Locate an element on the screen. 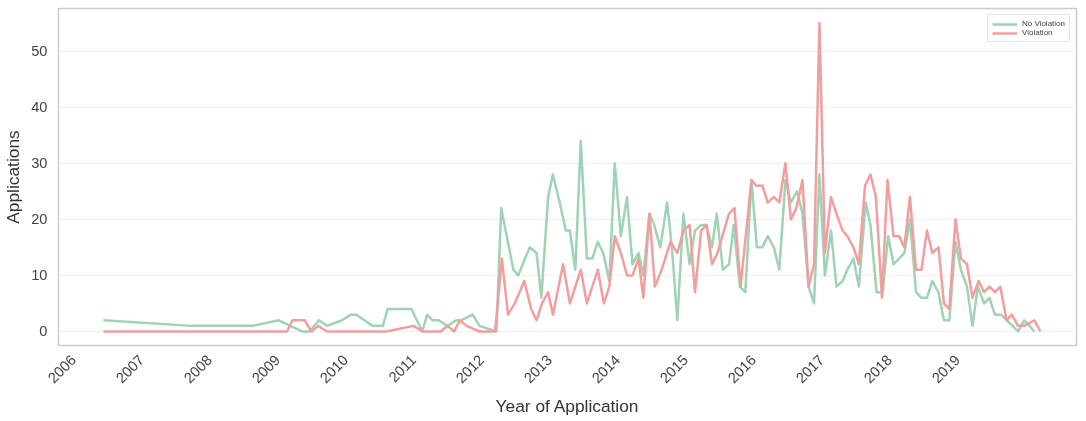 This screenshot has height=421, width=1086. legend-label: No Violation is located at coordinates (1043, 23).